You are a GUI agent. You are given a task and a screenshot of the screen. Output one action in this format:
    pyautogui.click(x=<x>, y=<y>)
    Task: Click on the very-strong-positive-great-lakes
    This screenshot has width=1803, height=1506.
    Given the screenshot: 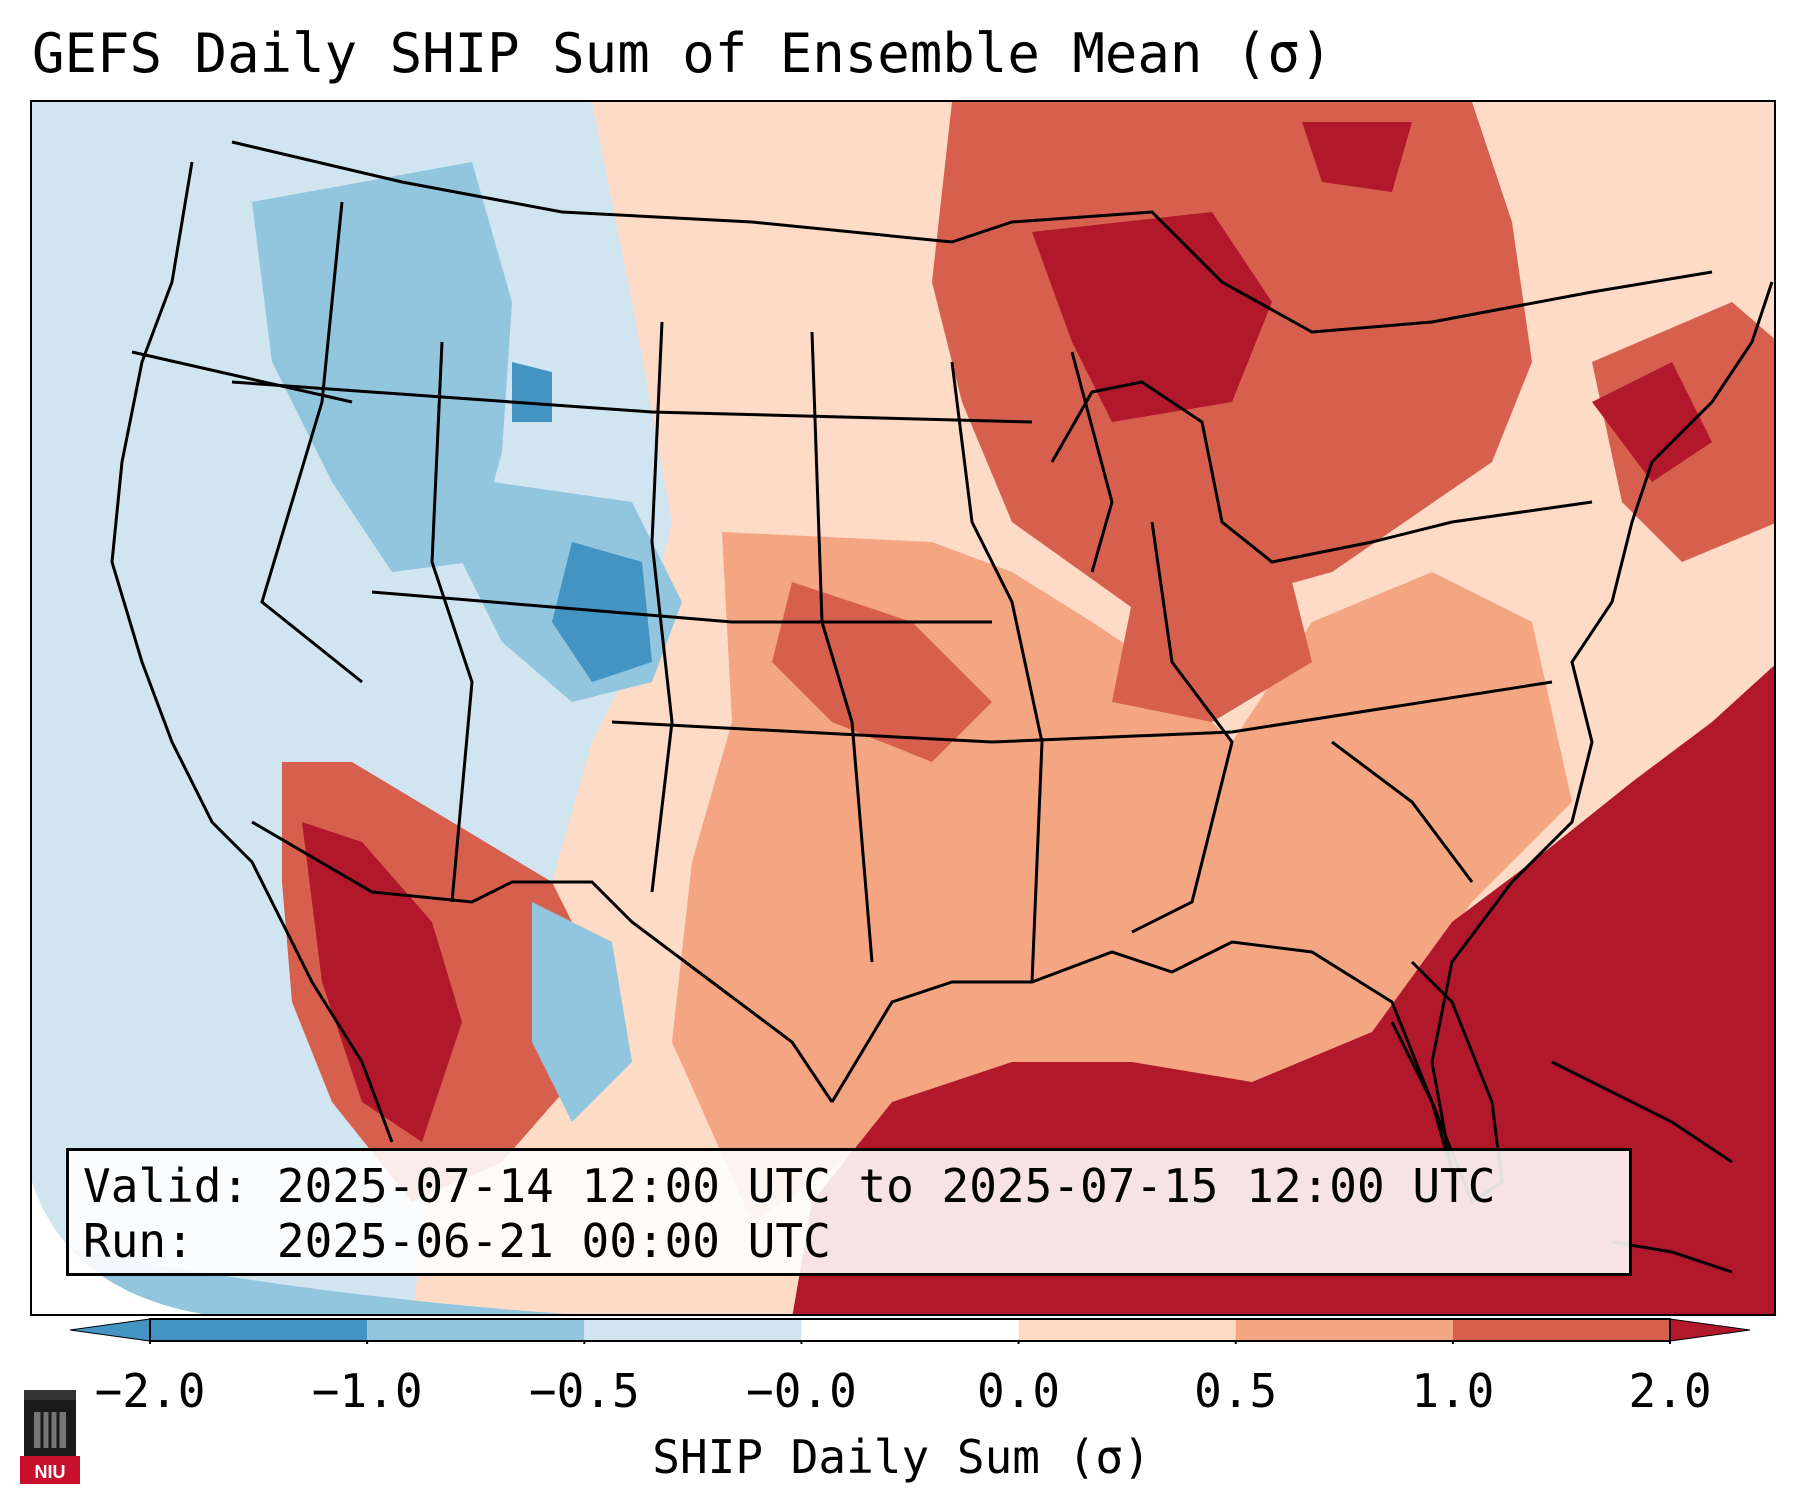 What is the action you would take?
    pyautogui.click(x=1152, y=317)
    